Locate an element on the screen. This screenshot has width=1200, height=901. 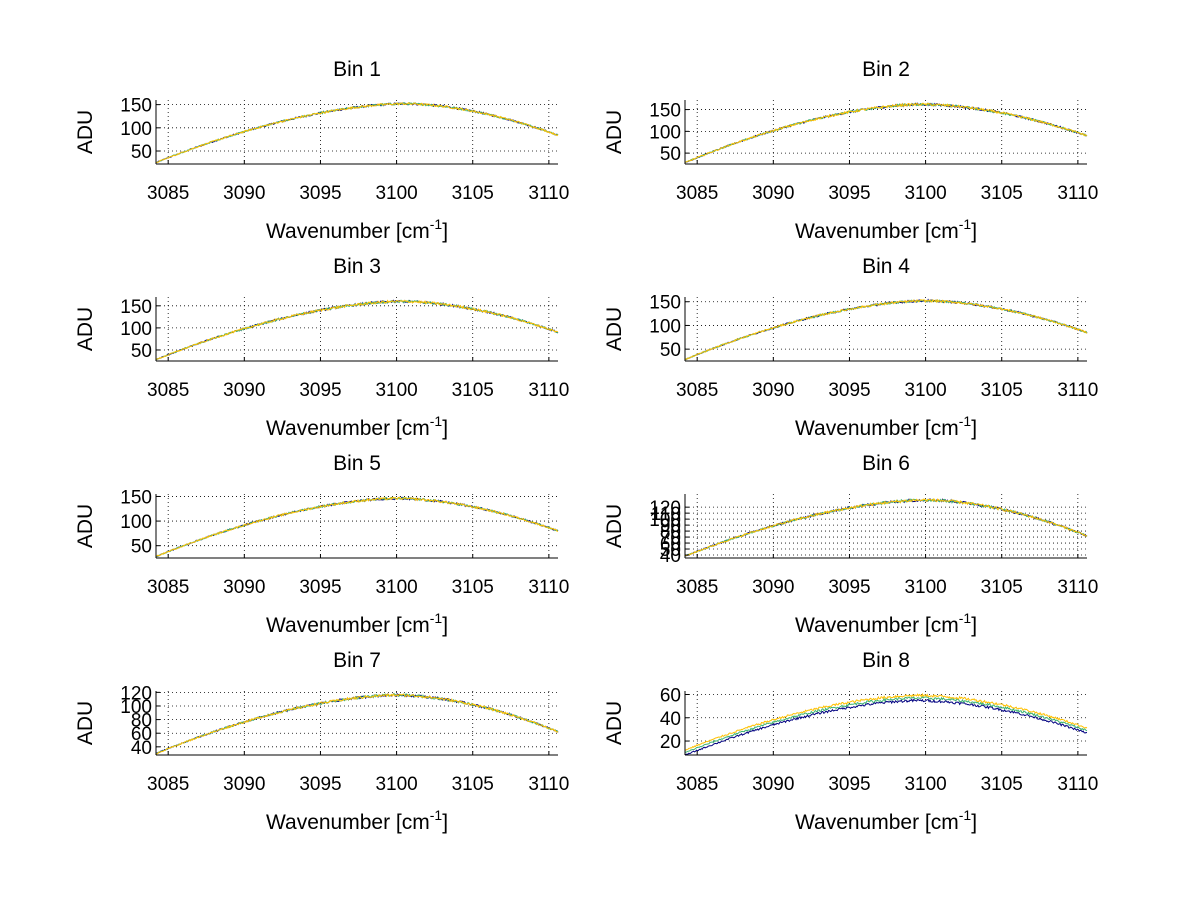
subplot-title: Bin 7 is located at coordinates (357, 660).